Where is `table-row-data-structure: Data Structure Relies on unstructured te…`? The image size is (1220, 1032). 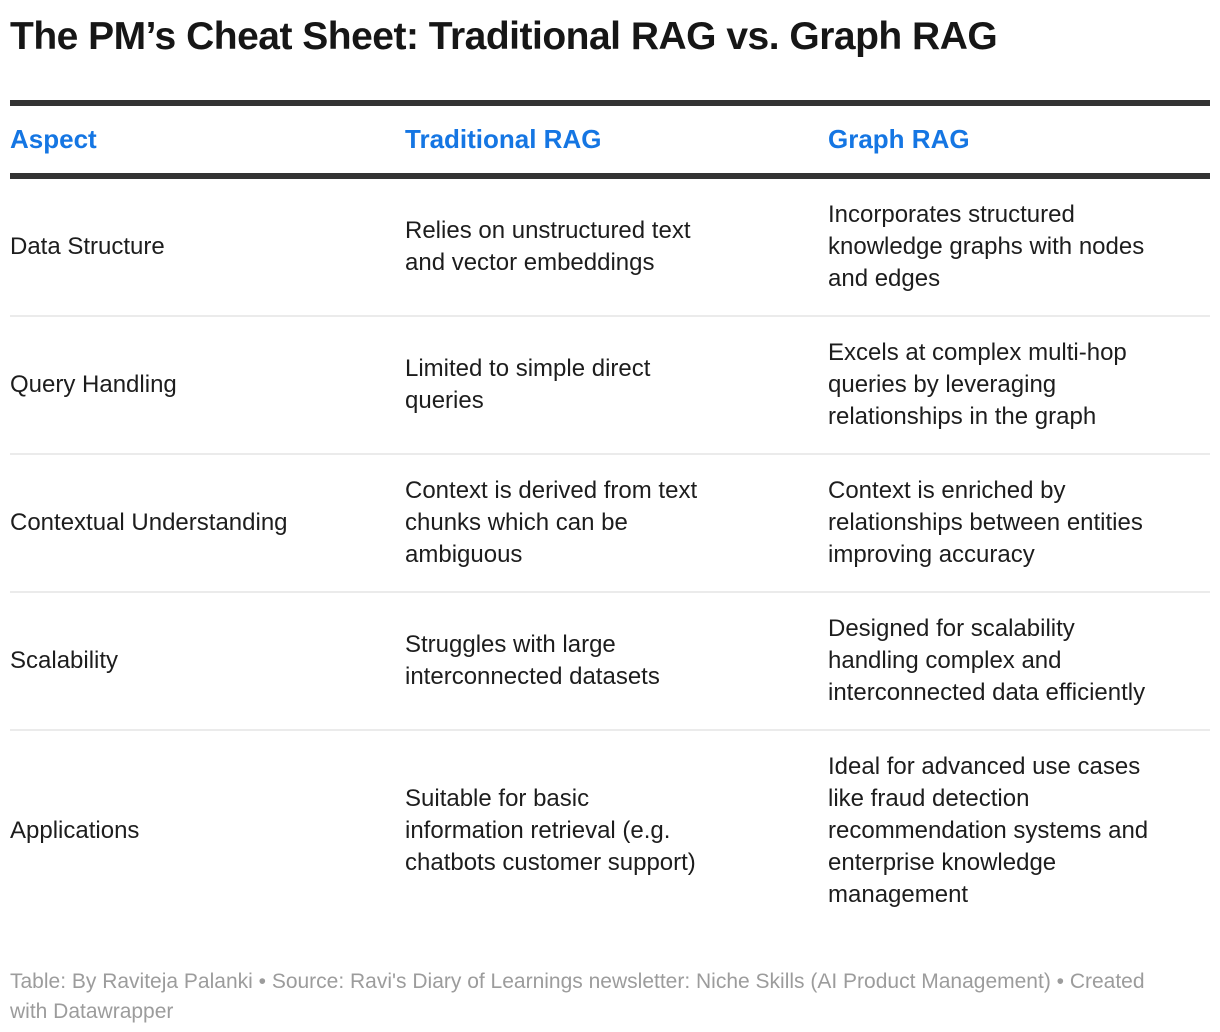
table-row-data-structure: Data Structure Relies on unstructured te… is located at coordinates (610, 248).